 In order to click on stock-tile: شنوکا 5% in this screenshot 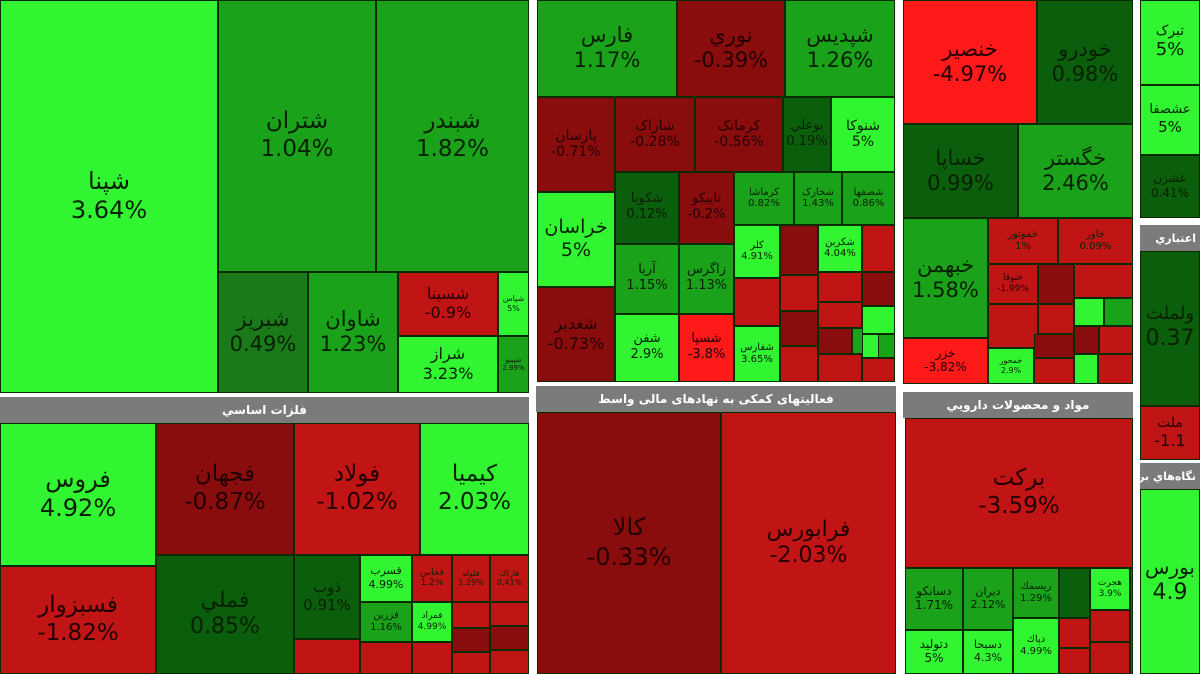, I will do `click(863, 134)`.